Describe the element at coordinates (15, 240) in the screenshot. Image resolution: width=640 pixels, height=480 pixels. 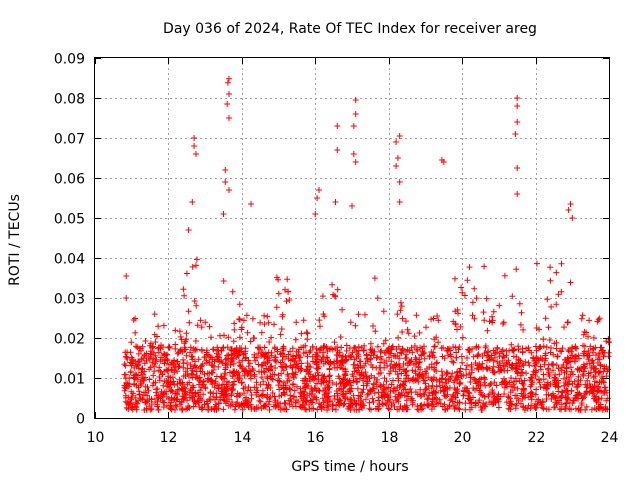
I see `y-axis-label: ROTI / TECUs` at that location.